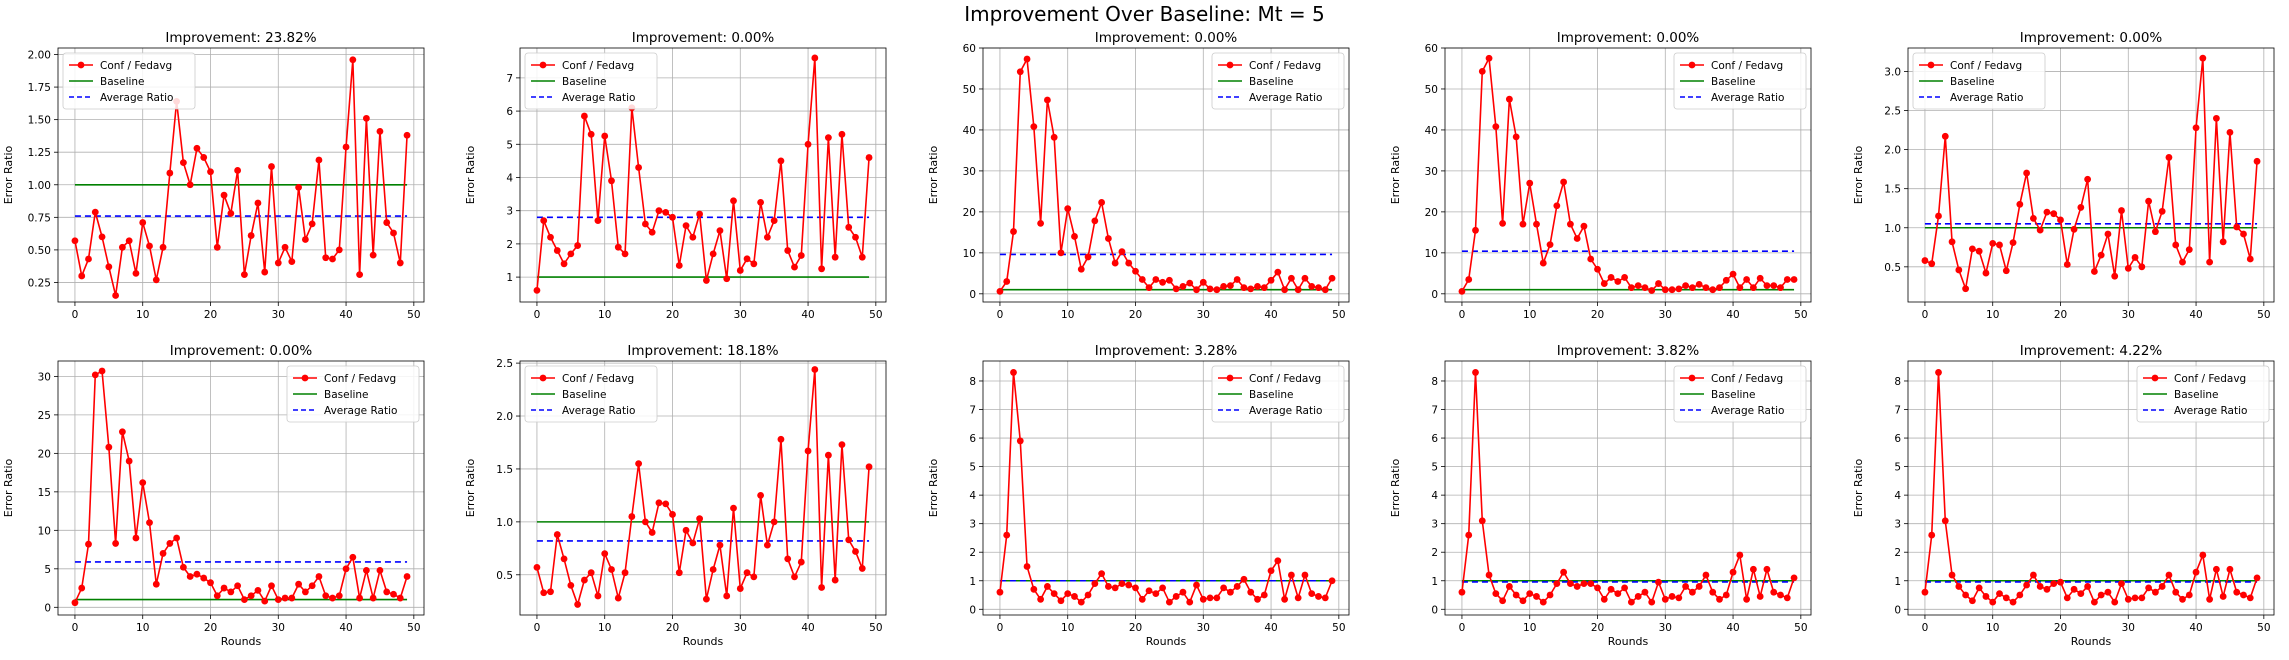 The width and height of the screenshot is (2289, 660). What do you see at coordinates (136, 66) in the screenshot?
I see `legend-item-conf-fedavg-label: Conf / Fedavg` at bounding box center [136, 66].